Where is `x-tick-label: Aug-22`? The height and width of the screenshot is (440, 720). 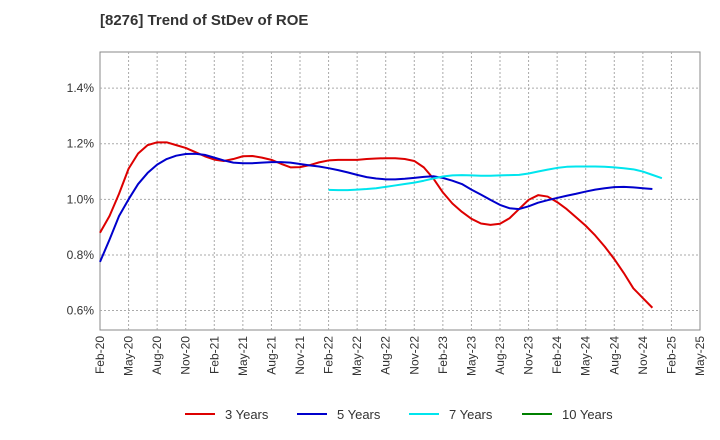 x-tick-label: Aug-22 is located at coordinates (386, 355).